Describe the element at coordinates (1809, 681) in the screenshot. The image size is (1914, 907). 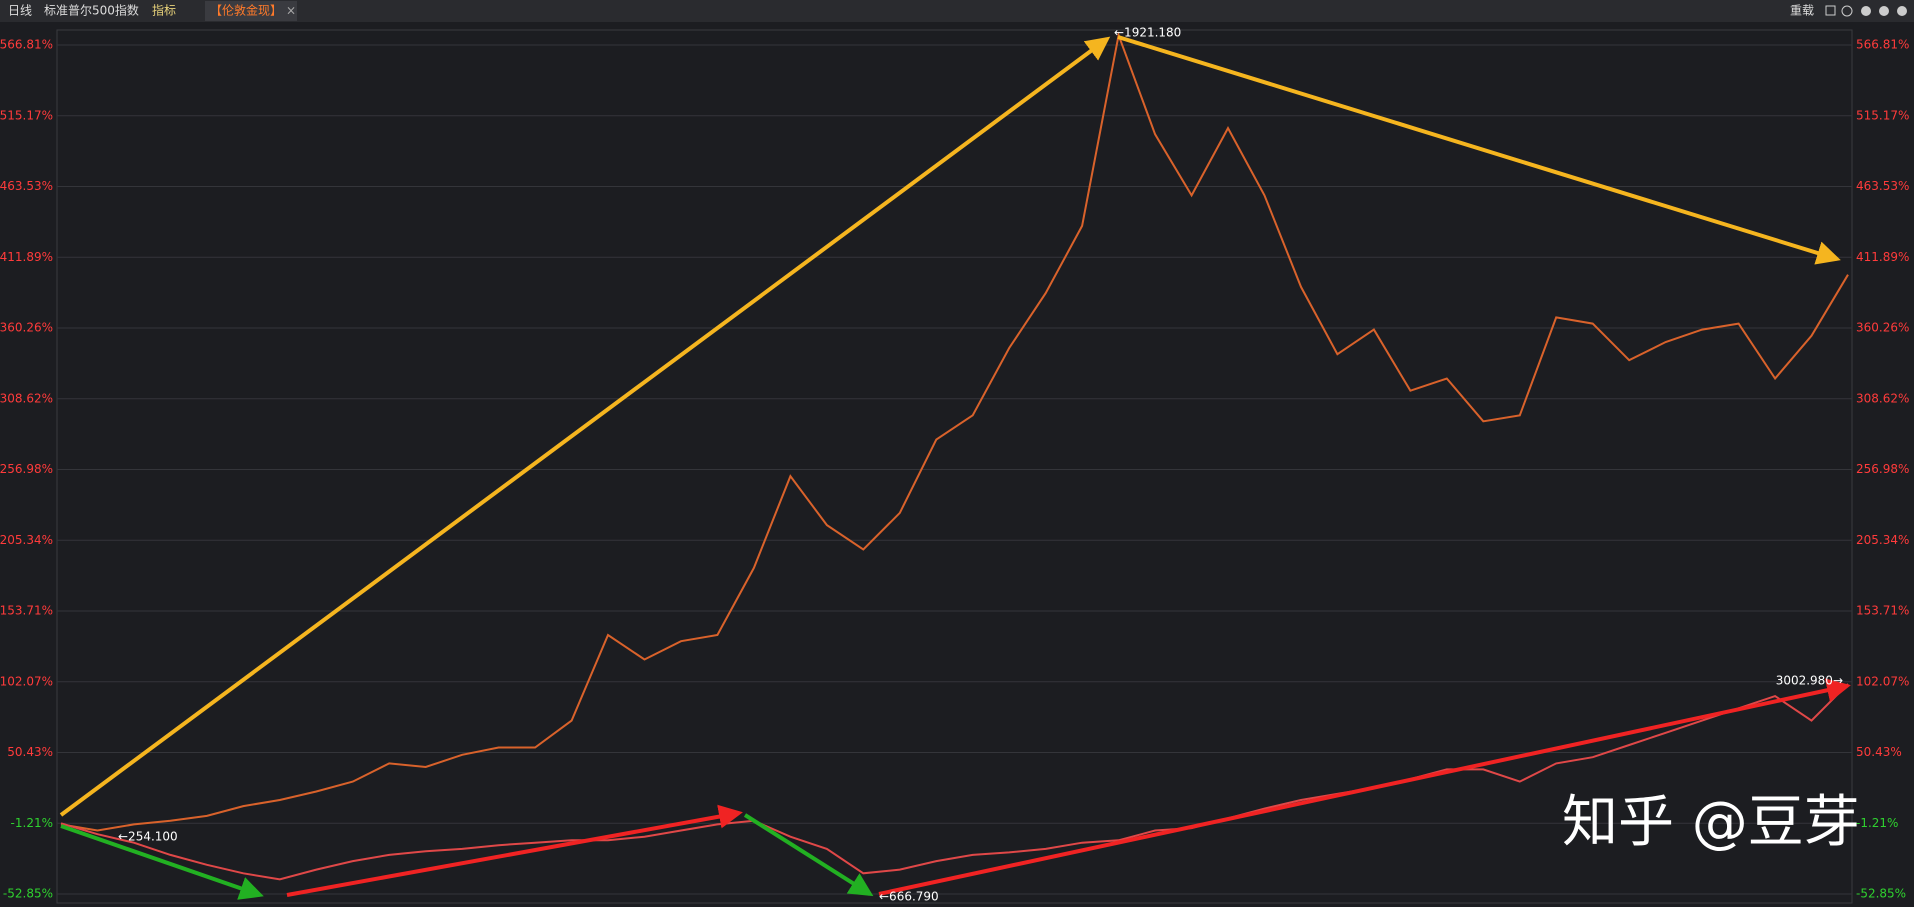
I see `last-annotation: 3002.980→` at that location.